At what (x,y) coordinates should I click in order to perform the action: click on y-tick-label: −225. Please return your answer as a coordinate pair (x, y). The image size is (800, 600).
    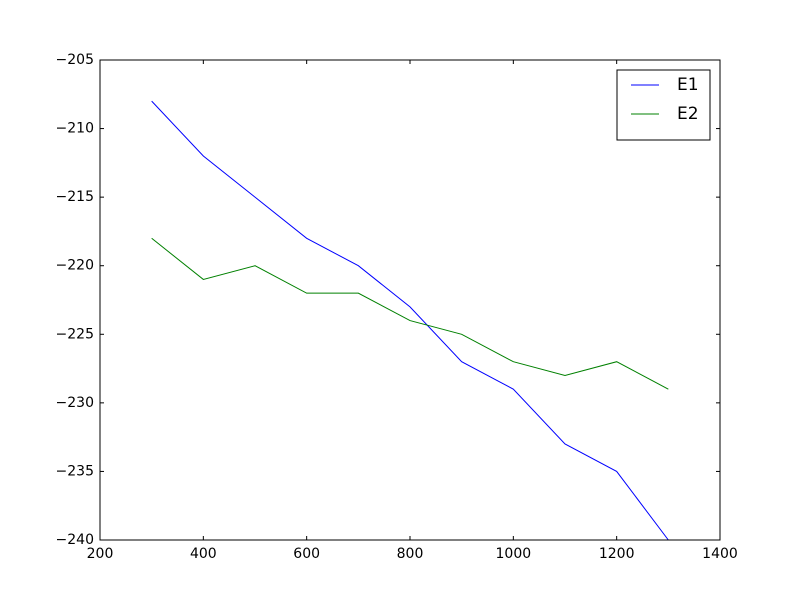
    Looking at the image, I should click on (75, 334).